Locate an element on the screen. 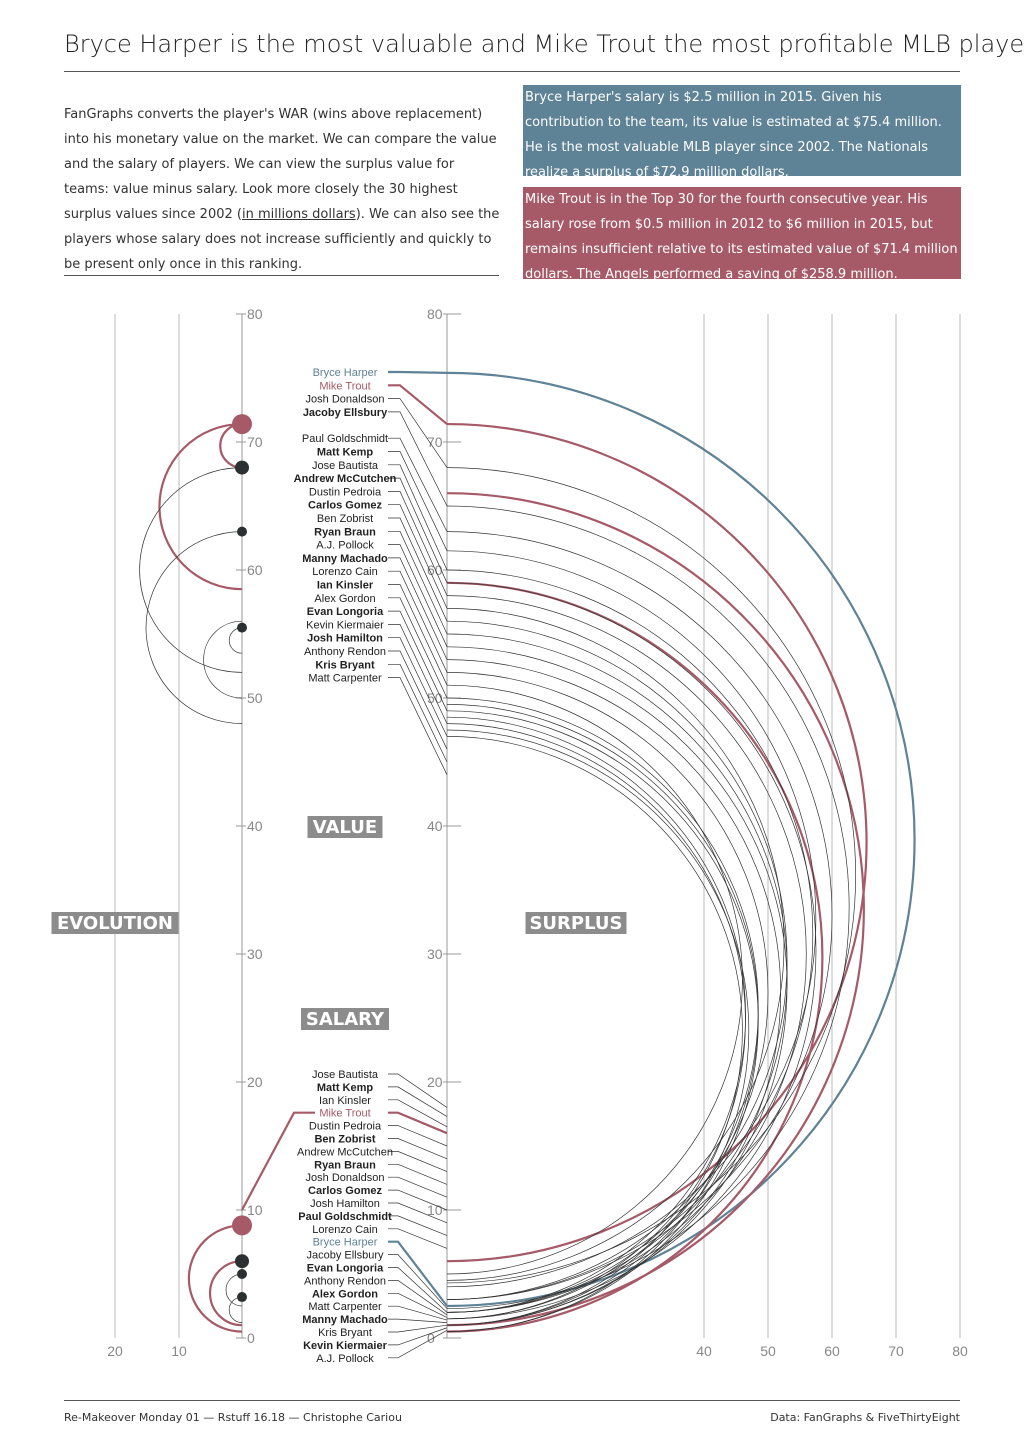 Image resolution: width=1024 pixels, height=1448 pixels. salary-player-label: Matt Kemp is located at coordinates (345, 1088).